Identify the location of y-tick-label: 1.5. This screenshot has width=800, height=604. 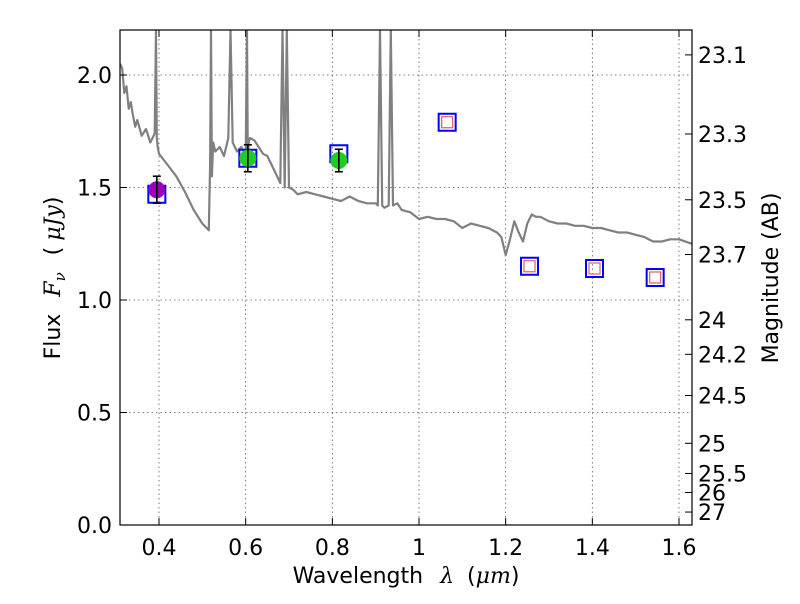
(94, 189).